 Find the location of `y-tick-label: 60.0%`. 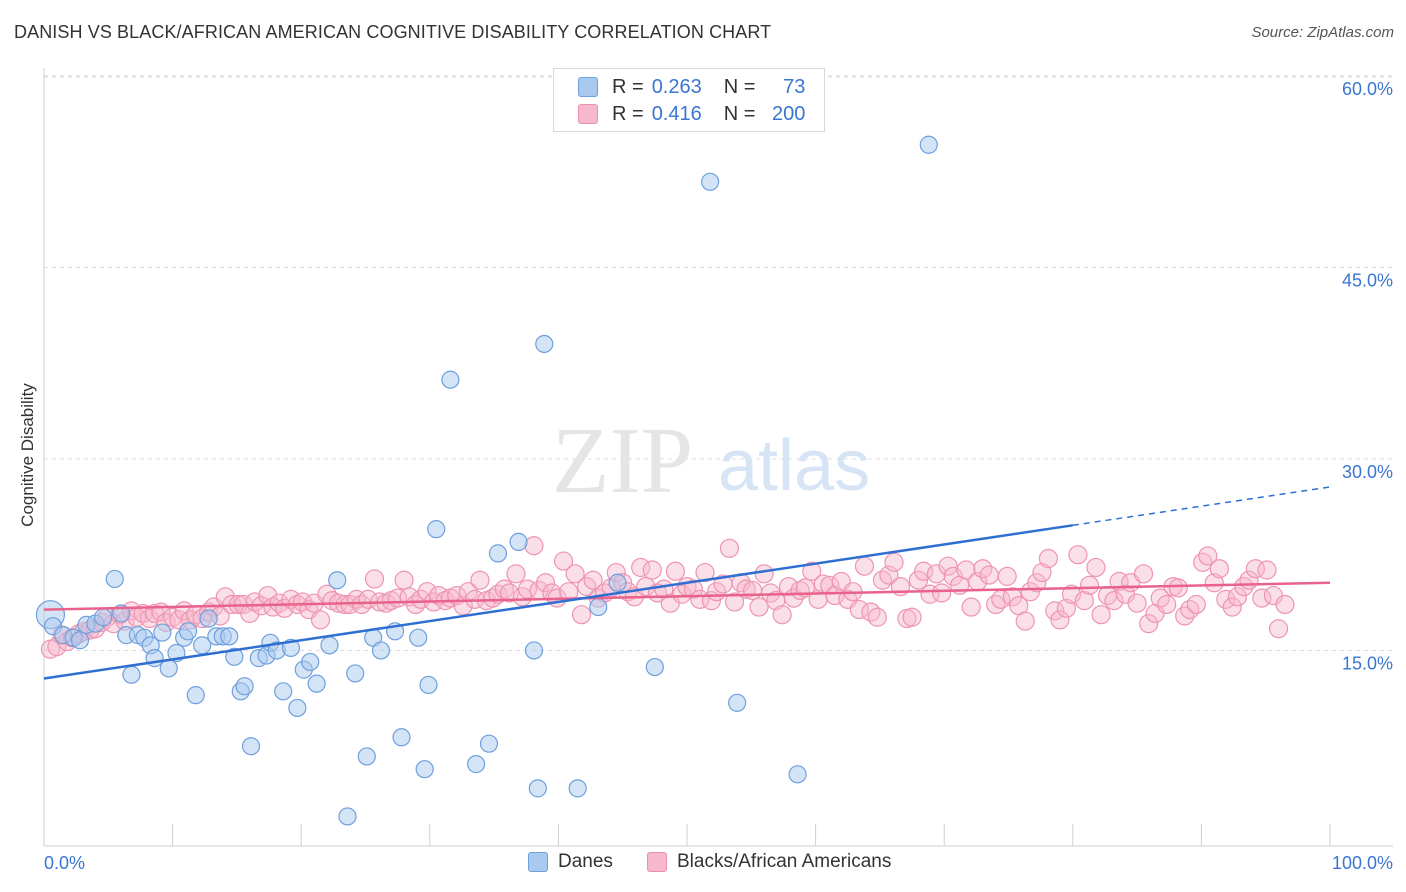

y-tick-label: 60.0% is located at coordinates (1367, 89).